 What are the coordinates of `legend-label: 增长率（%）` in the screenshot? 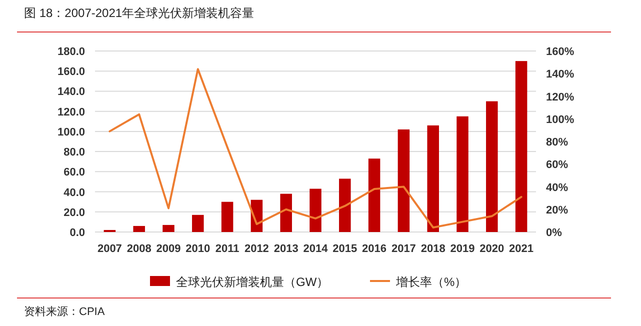 It's located at (431, 282).